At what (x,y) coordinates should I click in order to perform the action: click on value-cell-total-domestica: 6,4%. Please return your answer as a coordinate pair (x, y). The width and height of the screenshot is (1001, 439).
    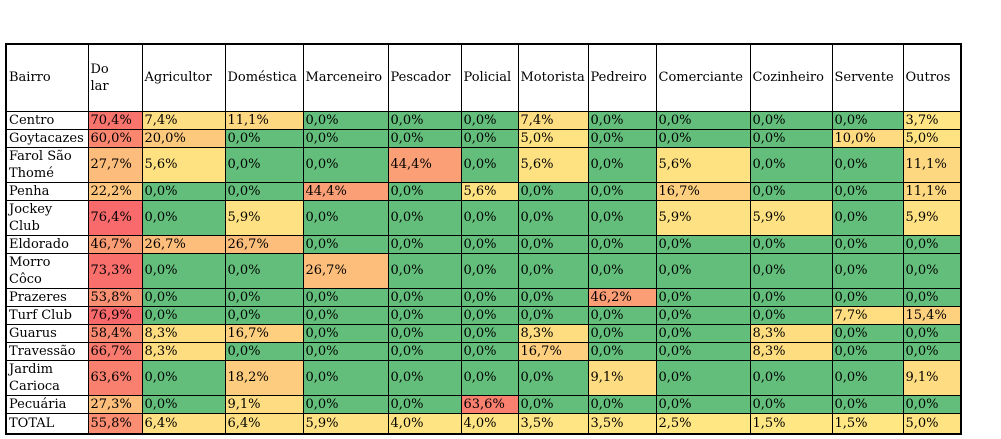
    Looking at the image, I should click on (264, 423).